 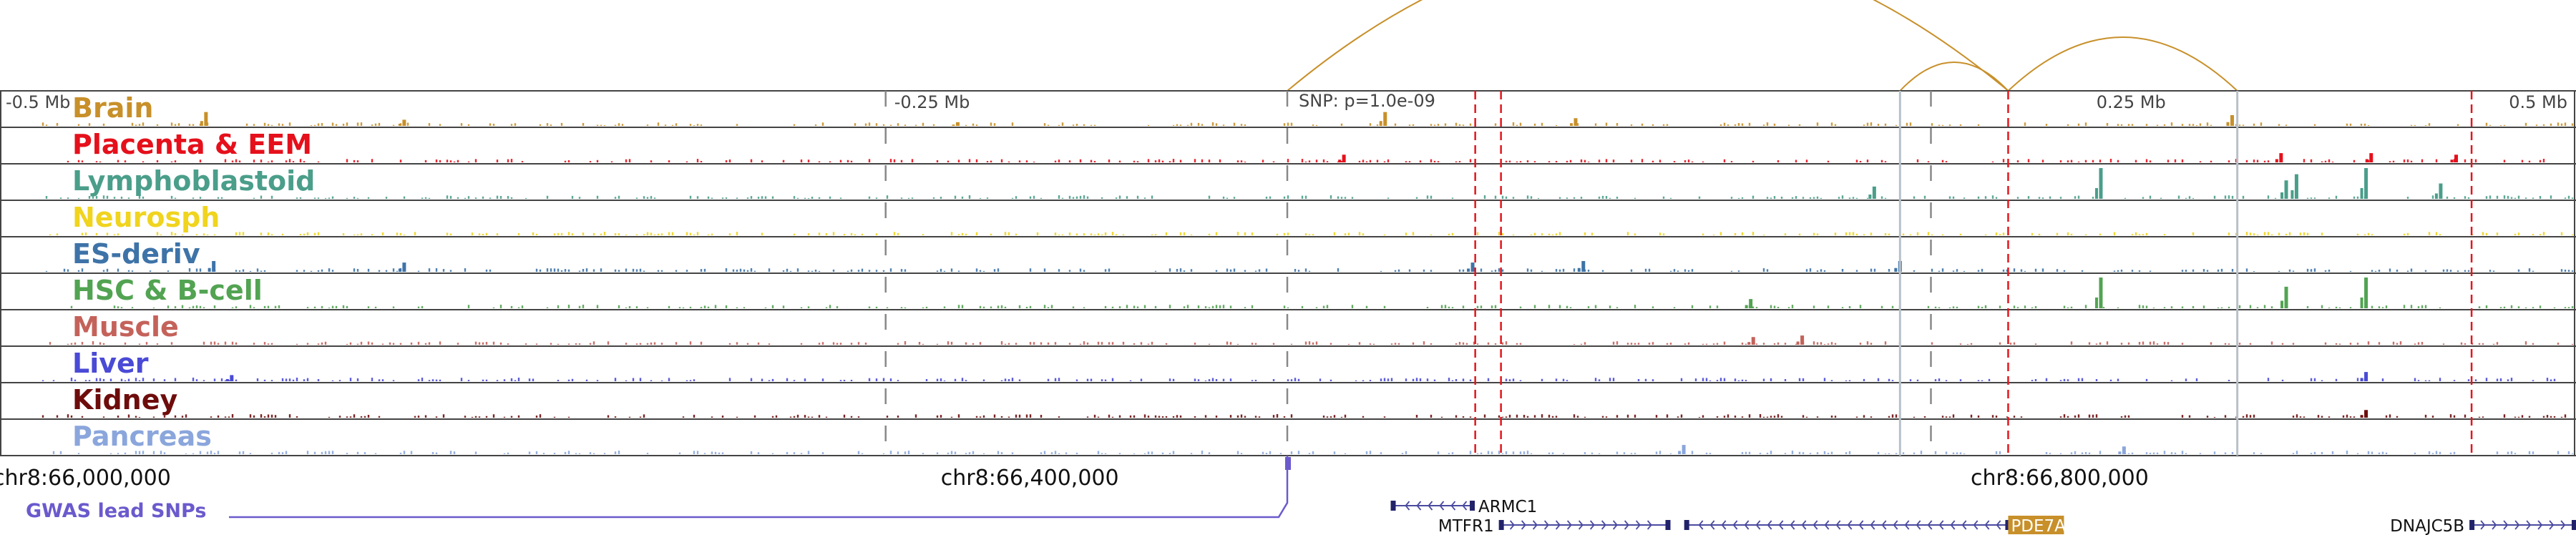 I want to click on track-label-es-deriv: ES-deriv, so click(x=136, y=254).